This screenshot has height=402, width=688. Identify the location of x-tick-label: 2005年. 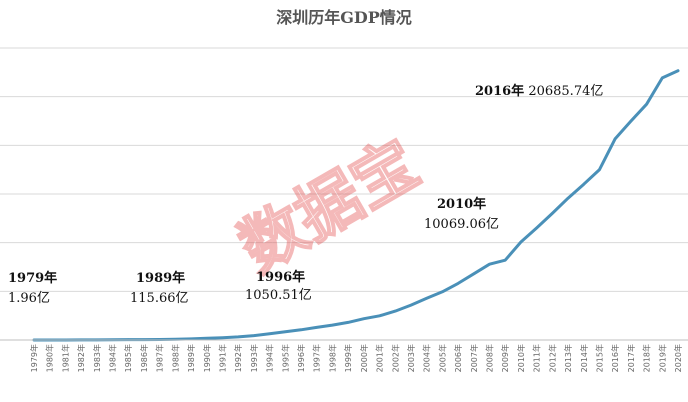
(442, 358).